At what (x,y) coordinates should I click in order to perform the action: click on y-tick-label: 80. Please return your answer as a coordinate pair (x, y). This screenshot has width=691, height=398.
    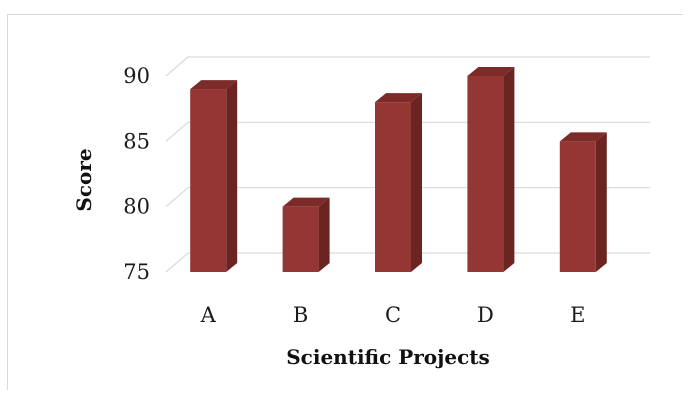
    Looking at the image, I should click on (136, 207).